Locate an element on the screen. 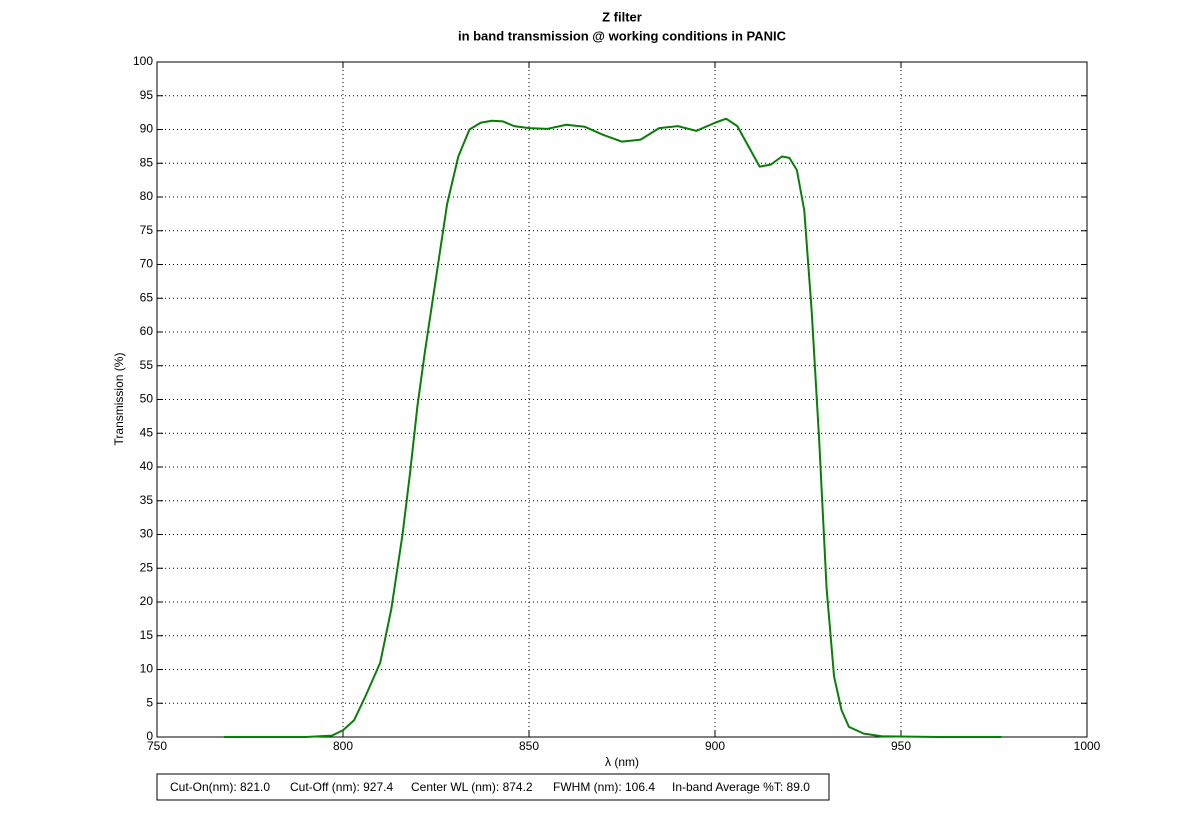 This screenshot has height=828, width=1200. y-tick-label: 90 is located at coordinates (147, 129).